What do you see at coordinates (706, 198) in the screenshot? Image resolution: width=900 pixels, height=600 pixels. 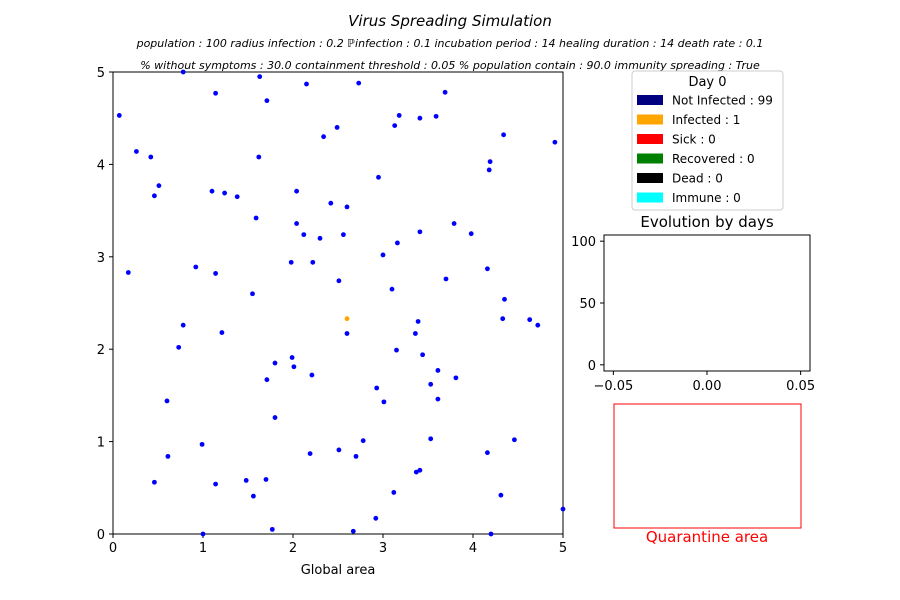 I see `legend-entry-label: Immune : 0` at bounding box center [706, 198].